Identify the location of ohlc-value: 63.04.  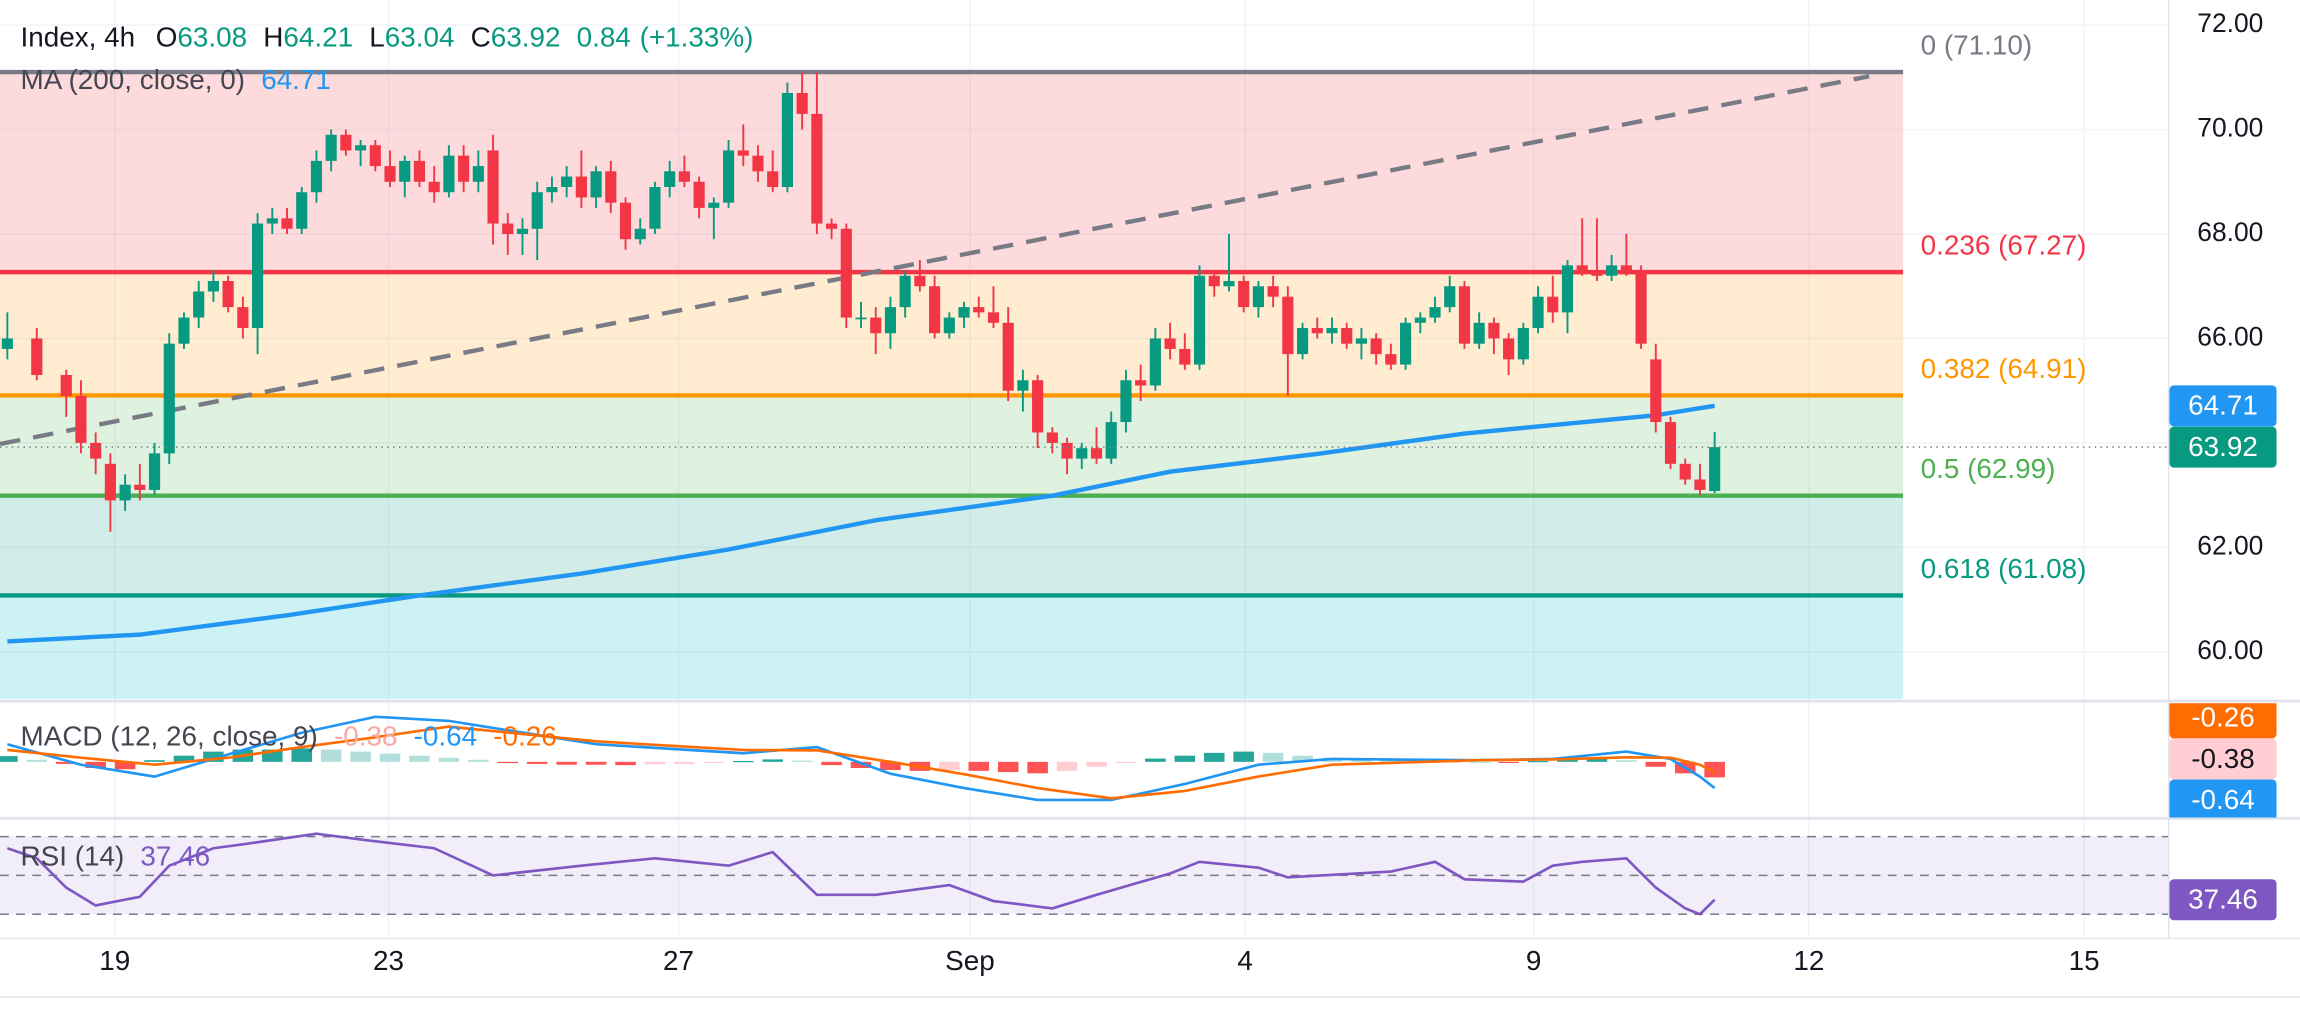
(420, 37).